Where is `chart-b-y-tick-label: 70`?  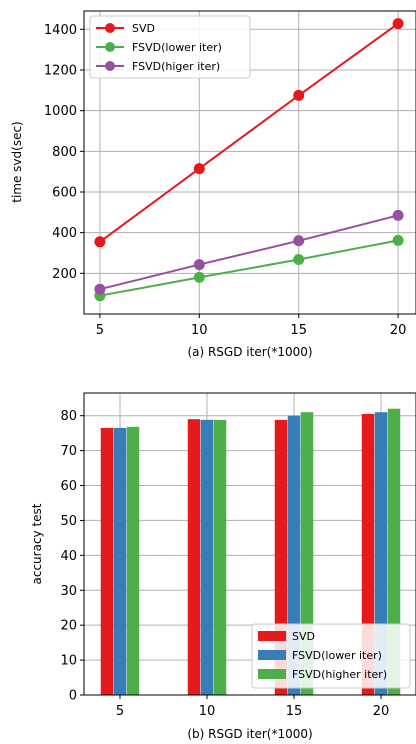 chart-b-y-tick-label: 70 is located at coordinates (68, 451).